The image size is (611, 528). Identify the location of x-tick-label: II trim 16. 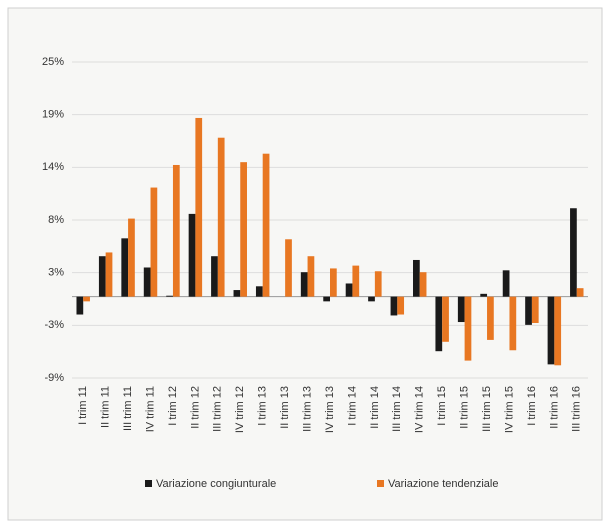
(554, 407).